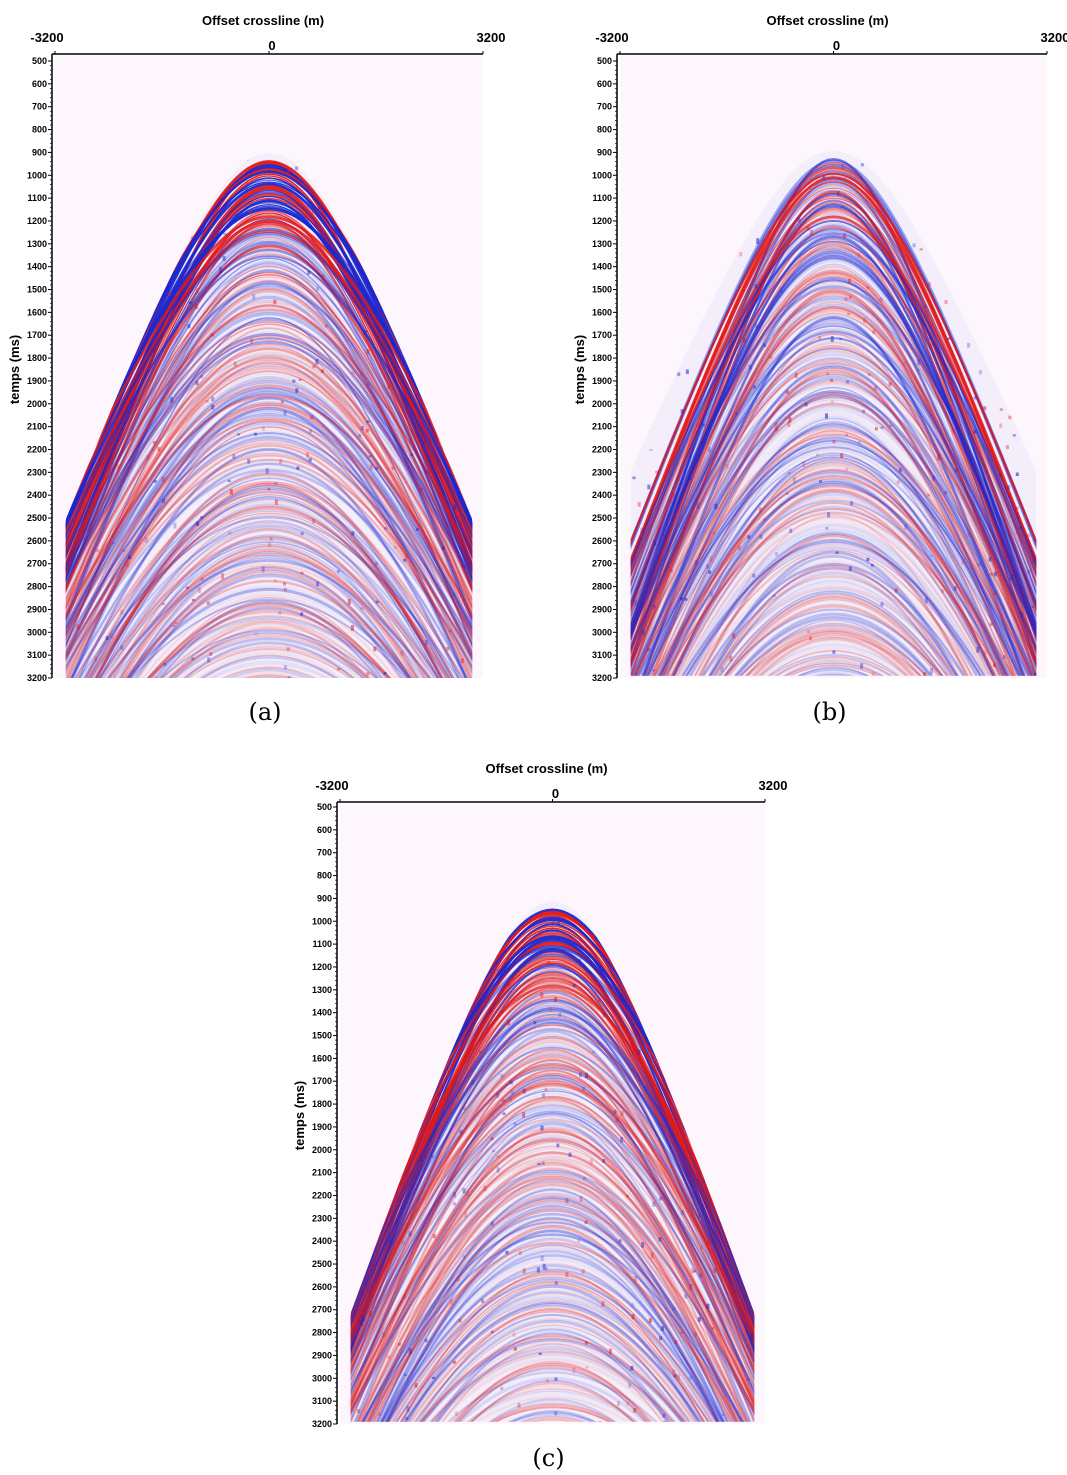 The image size is (1067, 1475). Describe the element at coordinates (602, 221) in the screenshot. I see `y-tick-label: 1200` at that location.